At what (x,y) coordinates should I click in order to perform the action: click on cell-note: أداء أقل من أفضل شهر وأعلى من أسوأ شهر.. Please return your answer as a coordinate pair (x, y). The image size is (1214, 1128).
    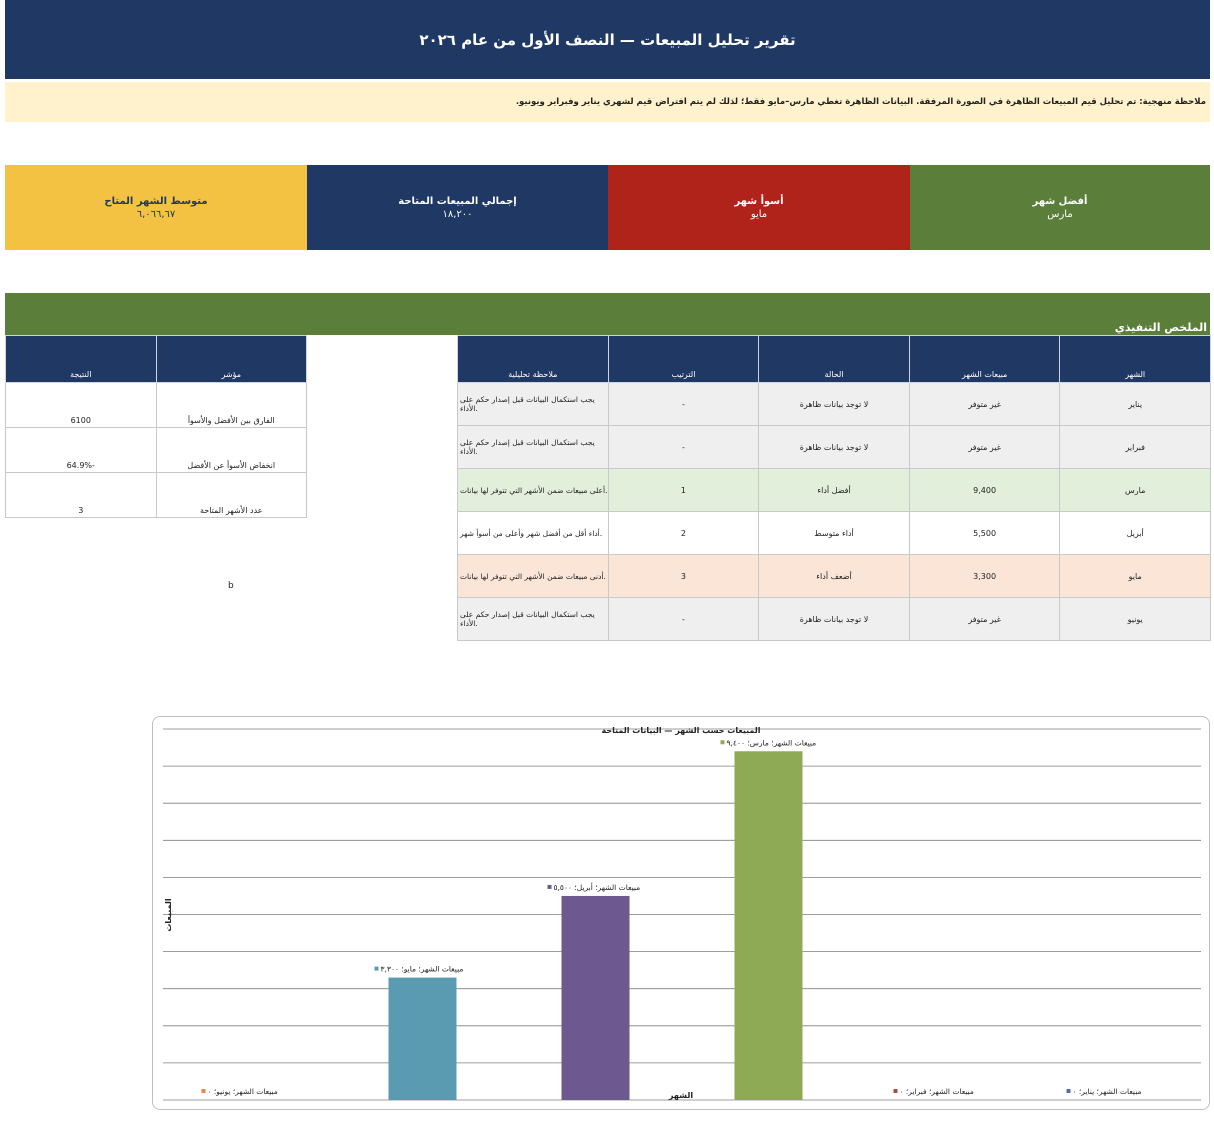
    Looking at the image, I should click on (533, 533).